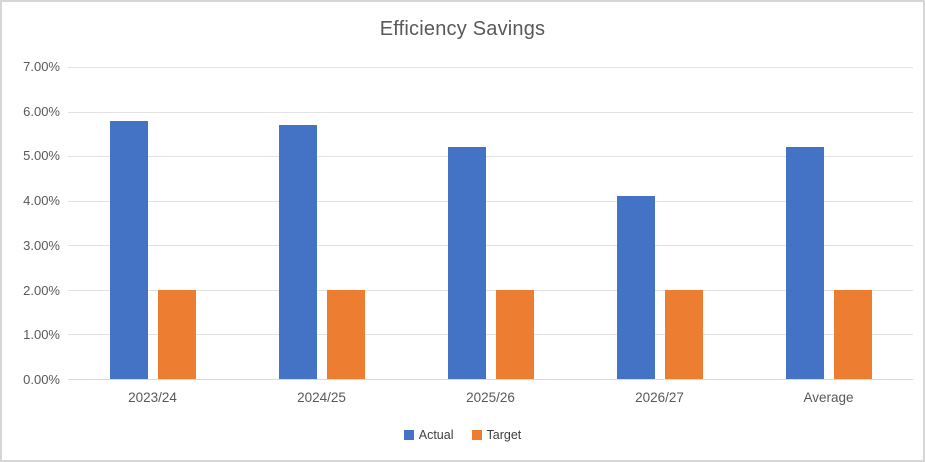  Describe the element at coordinates (321, 223) in the screenshot. I see `bar-group-2024/25` at that location.